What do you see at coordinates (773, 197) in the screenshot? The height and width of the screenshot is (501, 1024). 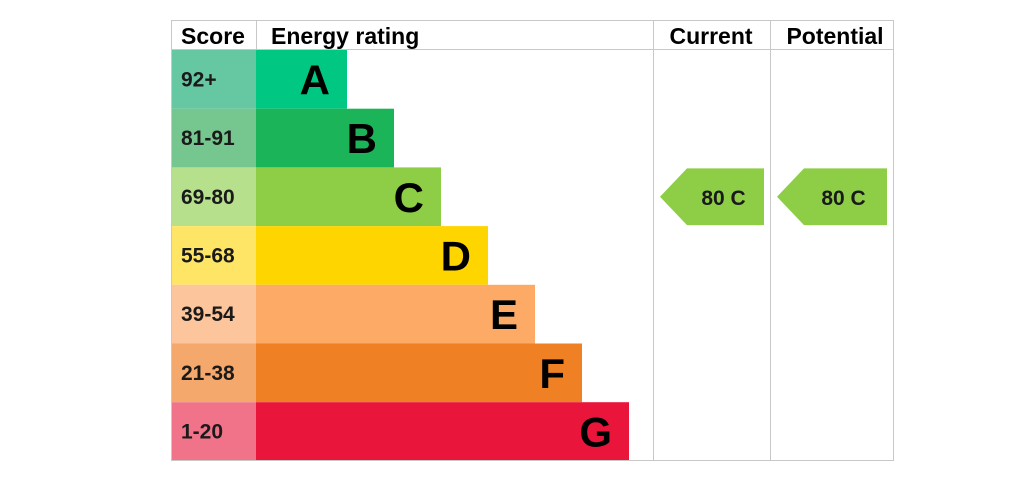 I see `markers-layer: 80 C 80 C` at bounding box center [773, 197].